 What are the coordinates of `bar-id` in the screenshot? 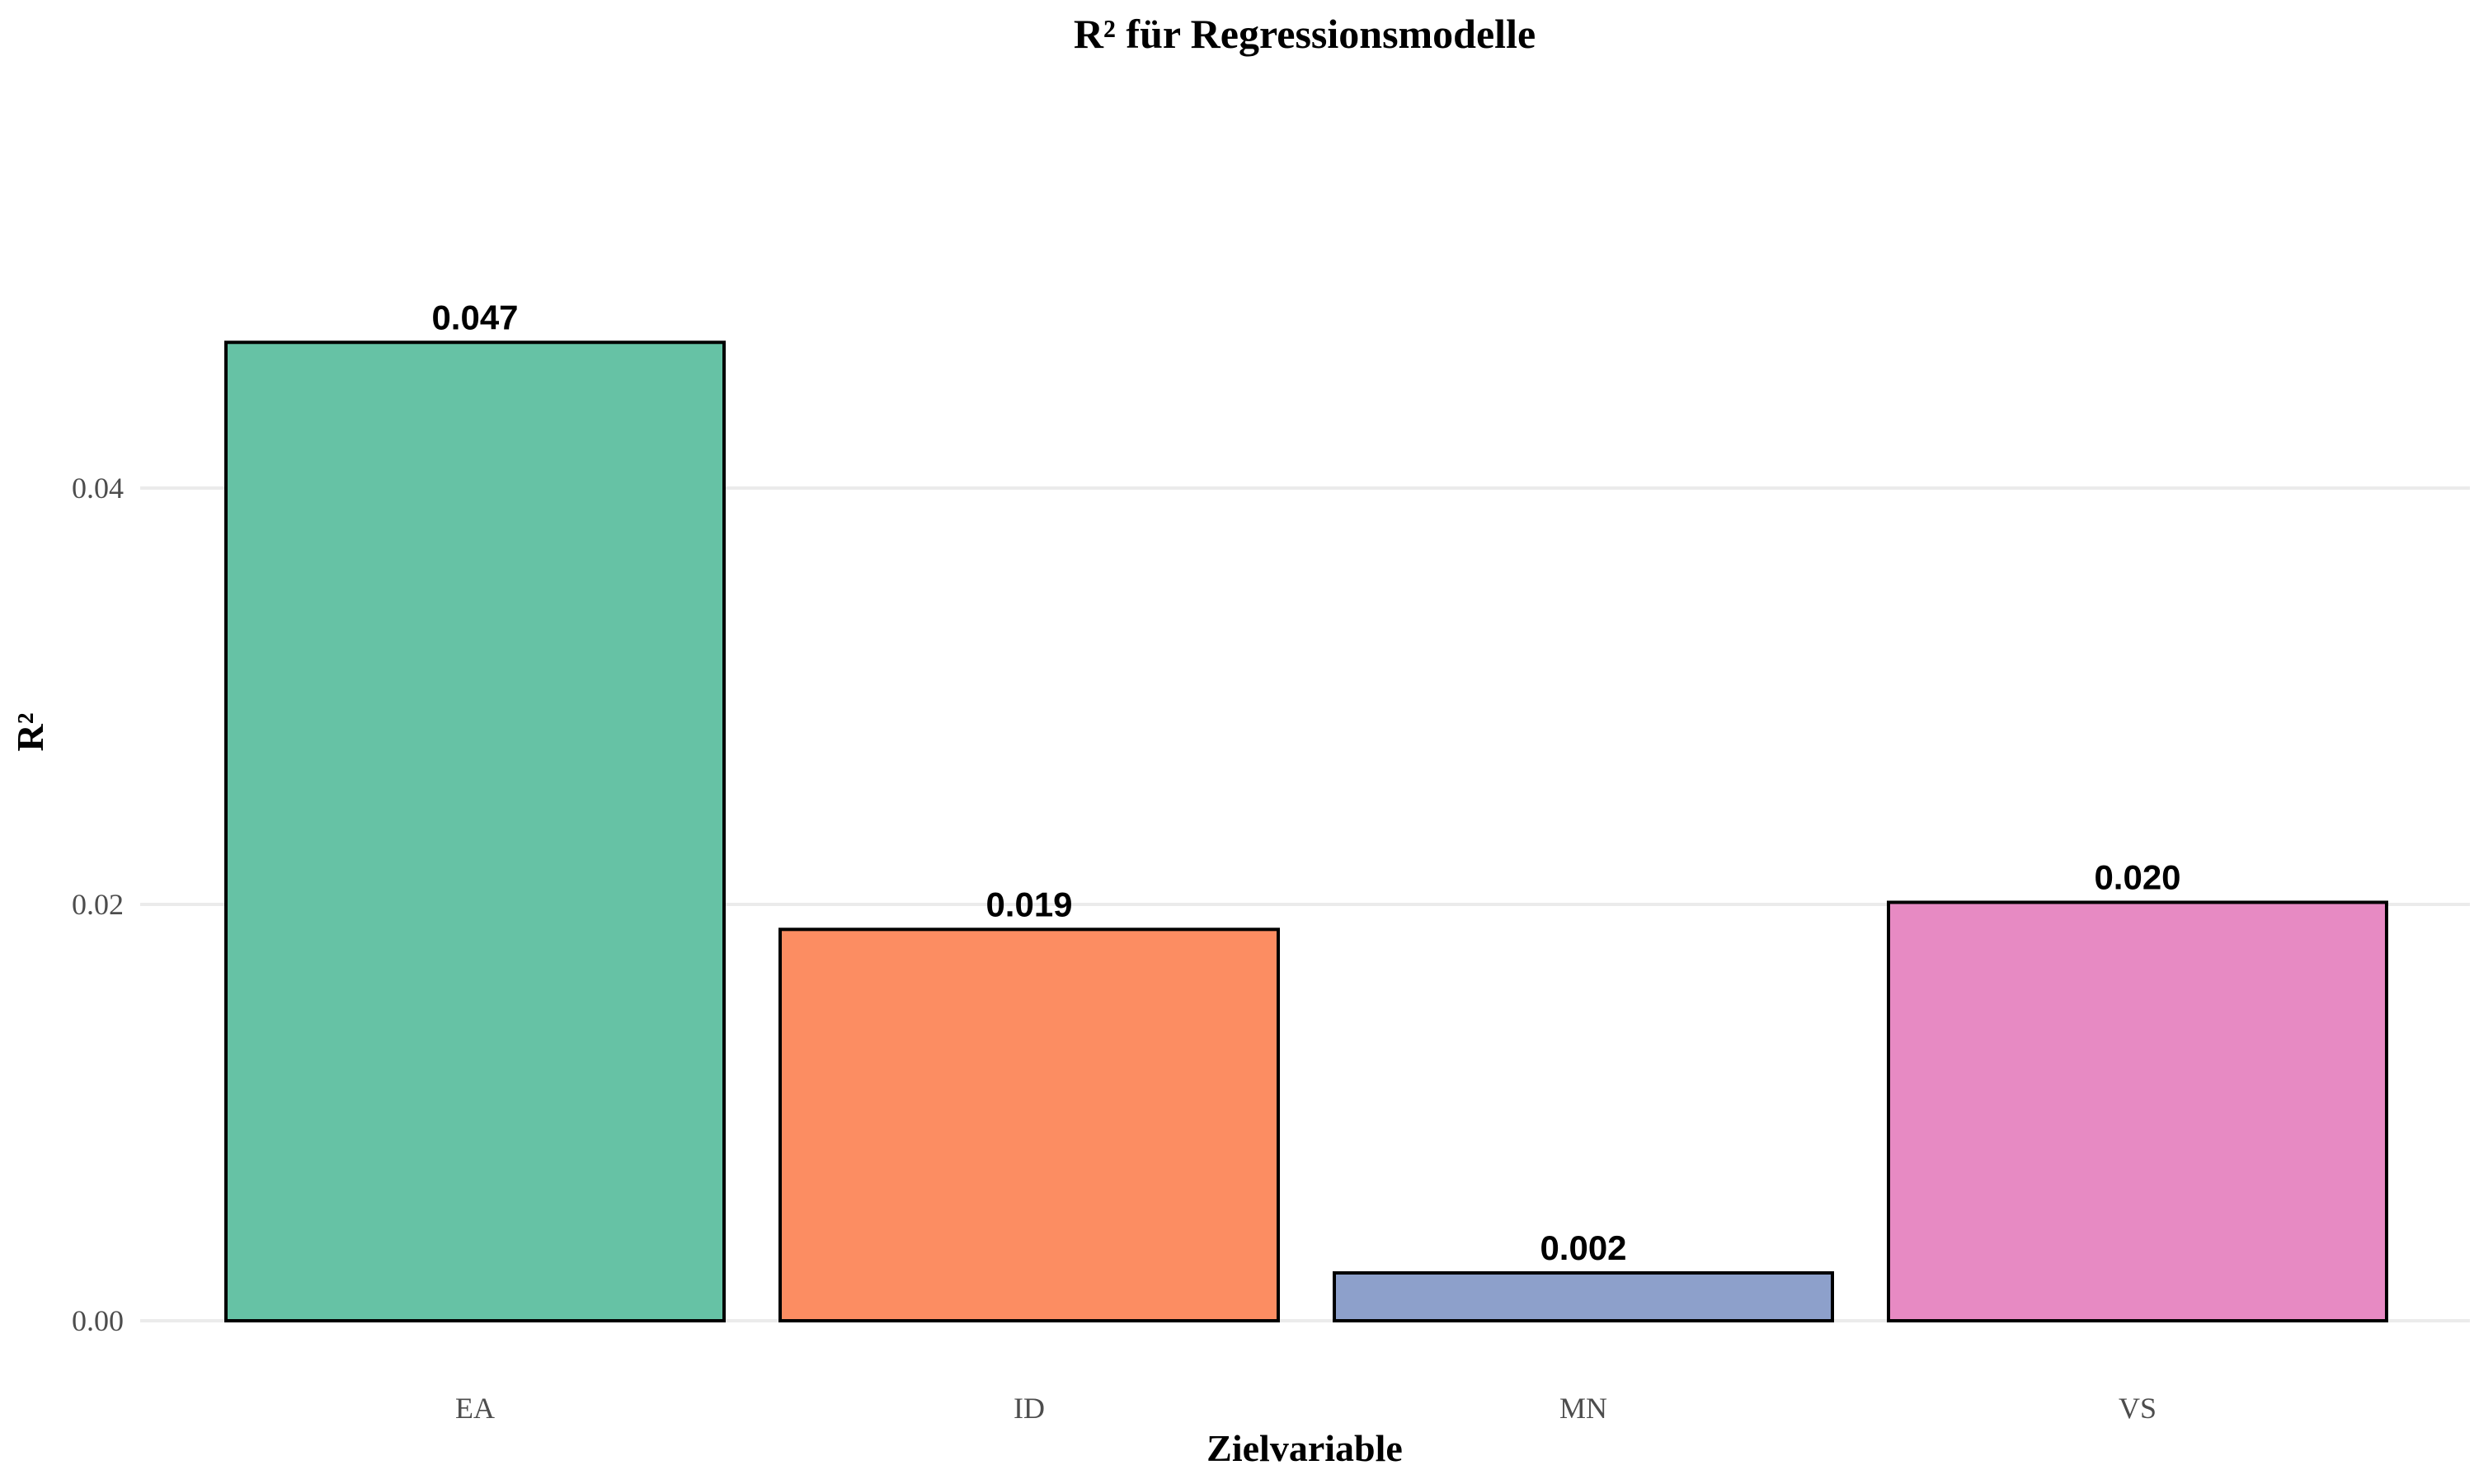 It's located at (1029, 1125).